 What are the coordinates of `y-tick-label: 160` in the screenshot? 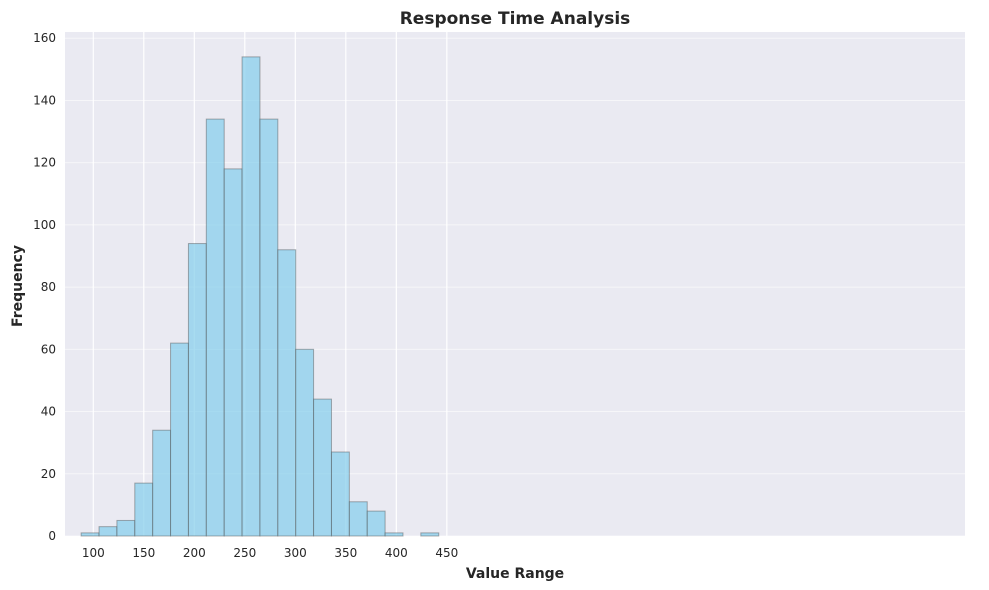 It's located at (44, 38).